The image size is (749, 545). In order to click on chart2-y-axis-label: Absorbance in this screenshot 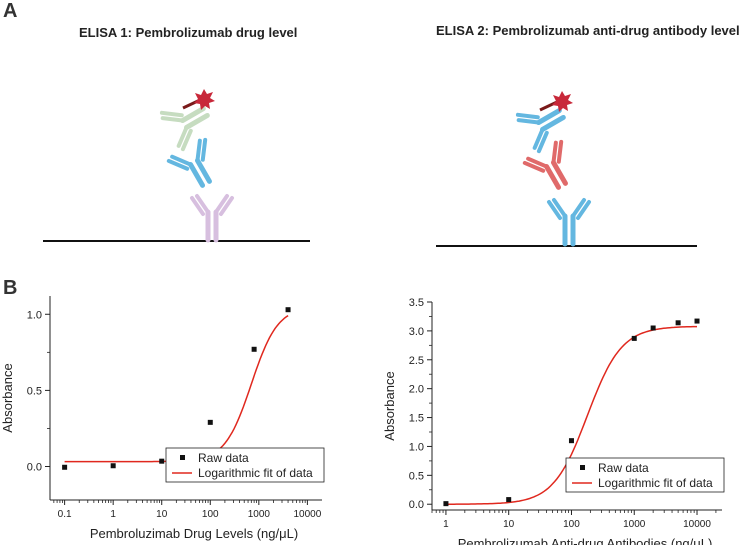, I will do `click(389, 405)`.